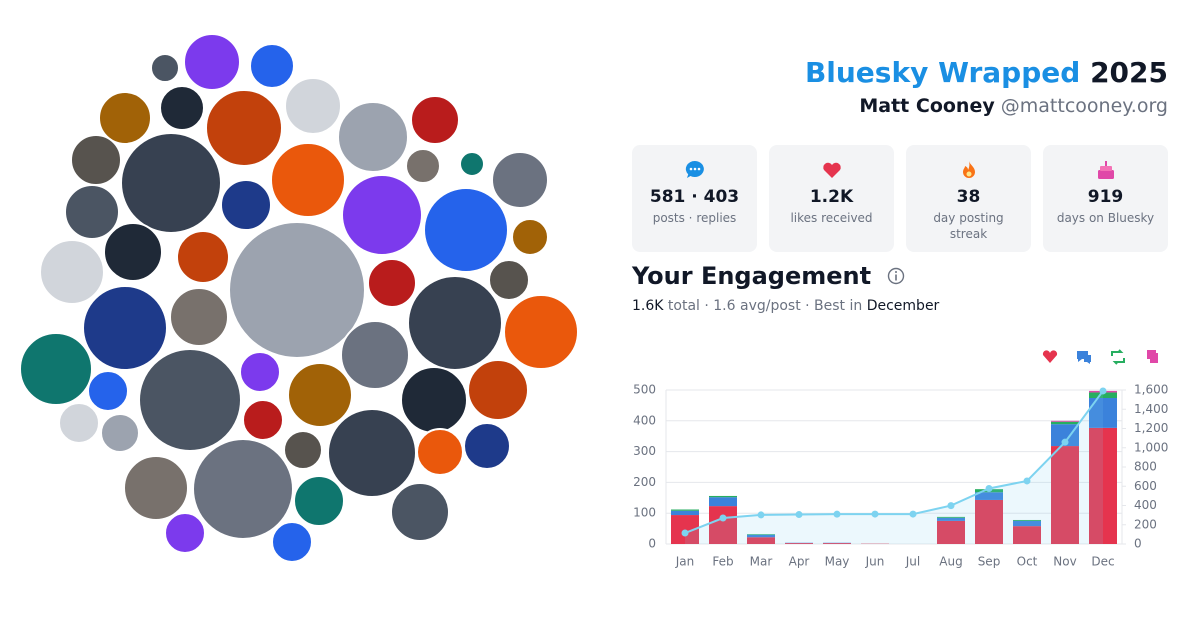 Image resolution: width=1200 pixels, height=630 pixels. I want to click on stat-label: days on Bluesky, so click(1105, 218).